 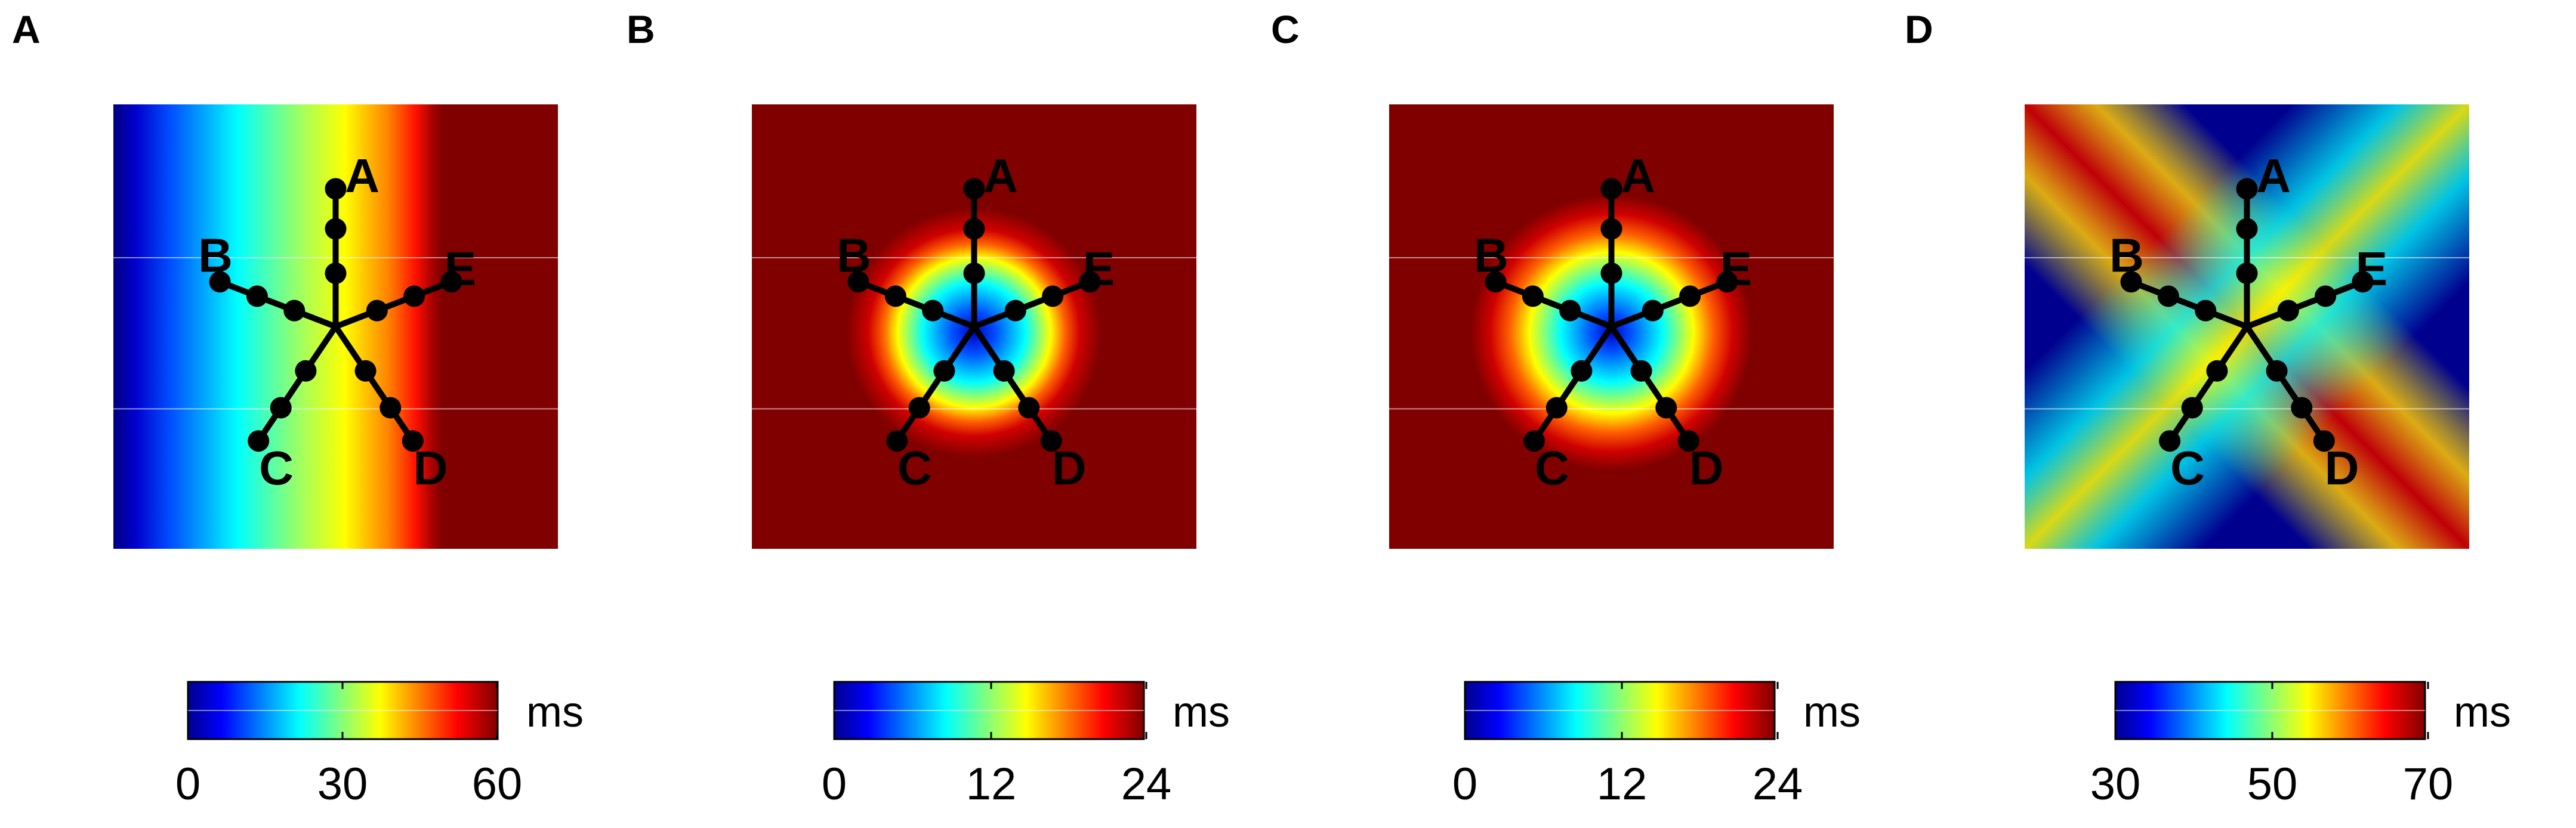 What do you see at coordinates (1919, 29) in the screenshot?
I see `panel-letter: D` at bounding box center [1919, 29].